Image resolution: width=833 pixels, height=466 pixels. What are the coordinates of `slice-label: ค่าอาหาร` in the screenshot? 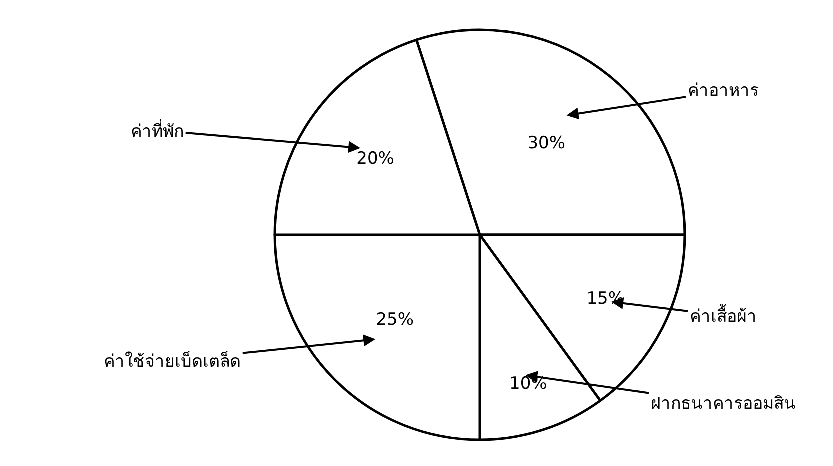 It's located at (723, 91).